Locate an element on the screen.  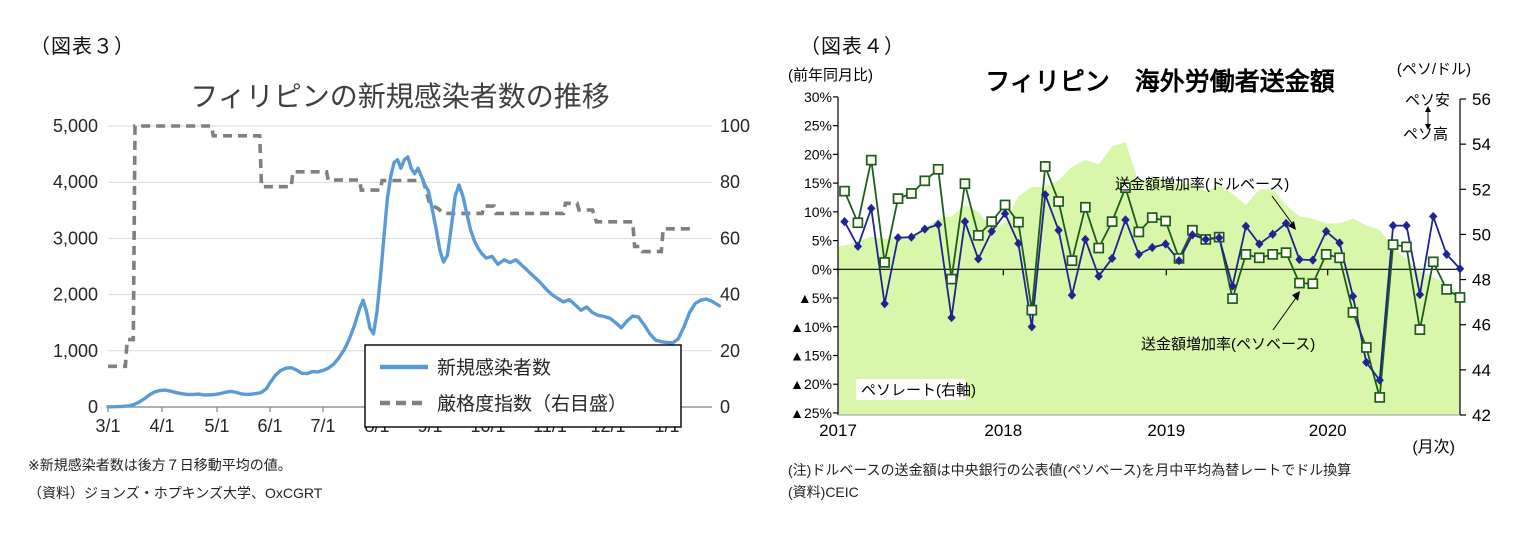
arrow-up-head is located at coordinates (1428, 109).